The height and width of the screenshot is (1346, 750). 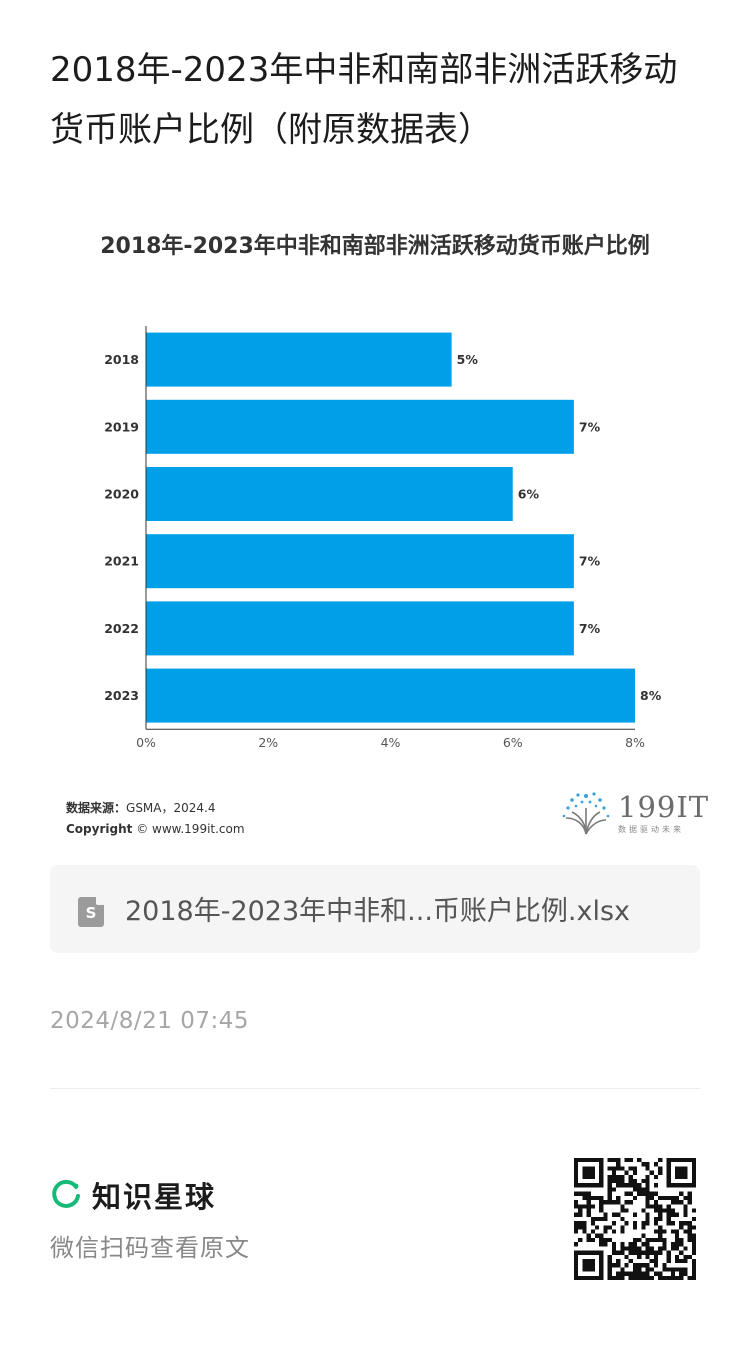 What do you see at coordinates (375, 246) in the screenshot?
I see `chart-title: 2018年-2023年中非和南部非洲活跃移动货币账户比例` at bounding box center [375, 246].